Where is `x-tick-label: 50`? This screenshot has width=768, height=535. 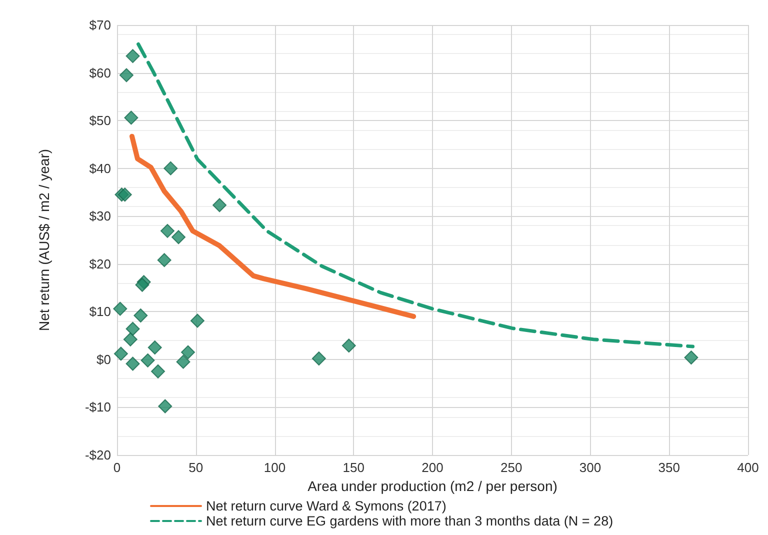
x-tick-label: 50 is located at coordinates (196, 467).